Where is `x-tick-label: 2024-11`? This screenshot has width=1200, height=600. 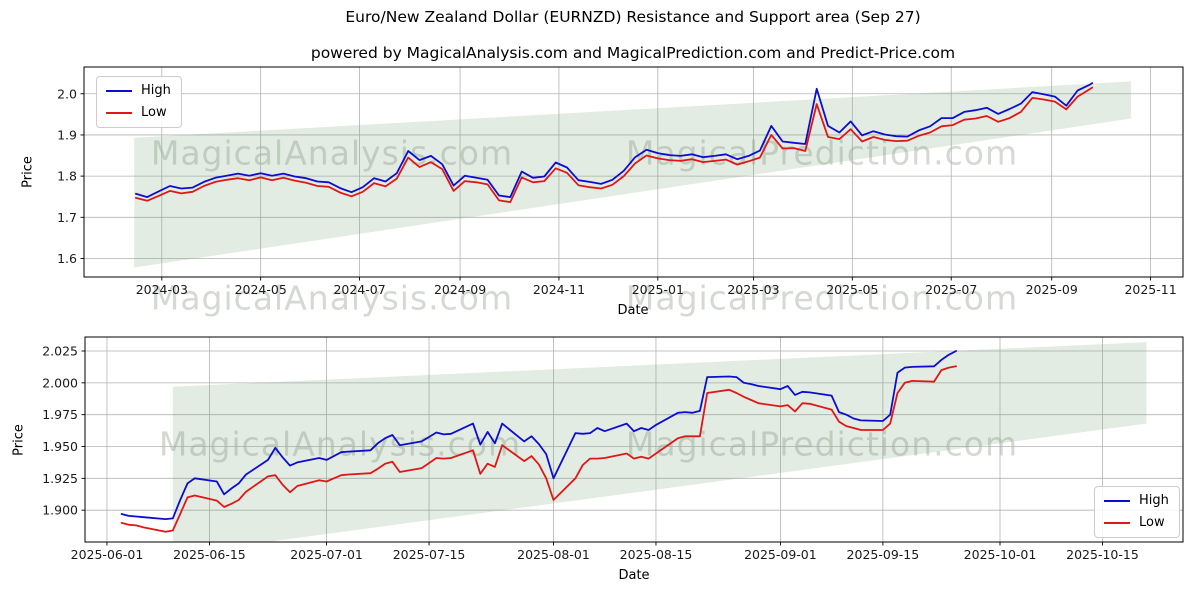 x-tick-label: 2024-11 is located at coordinates (559, 289).